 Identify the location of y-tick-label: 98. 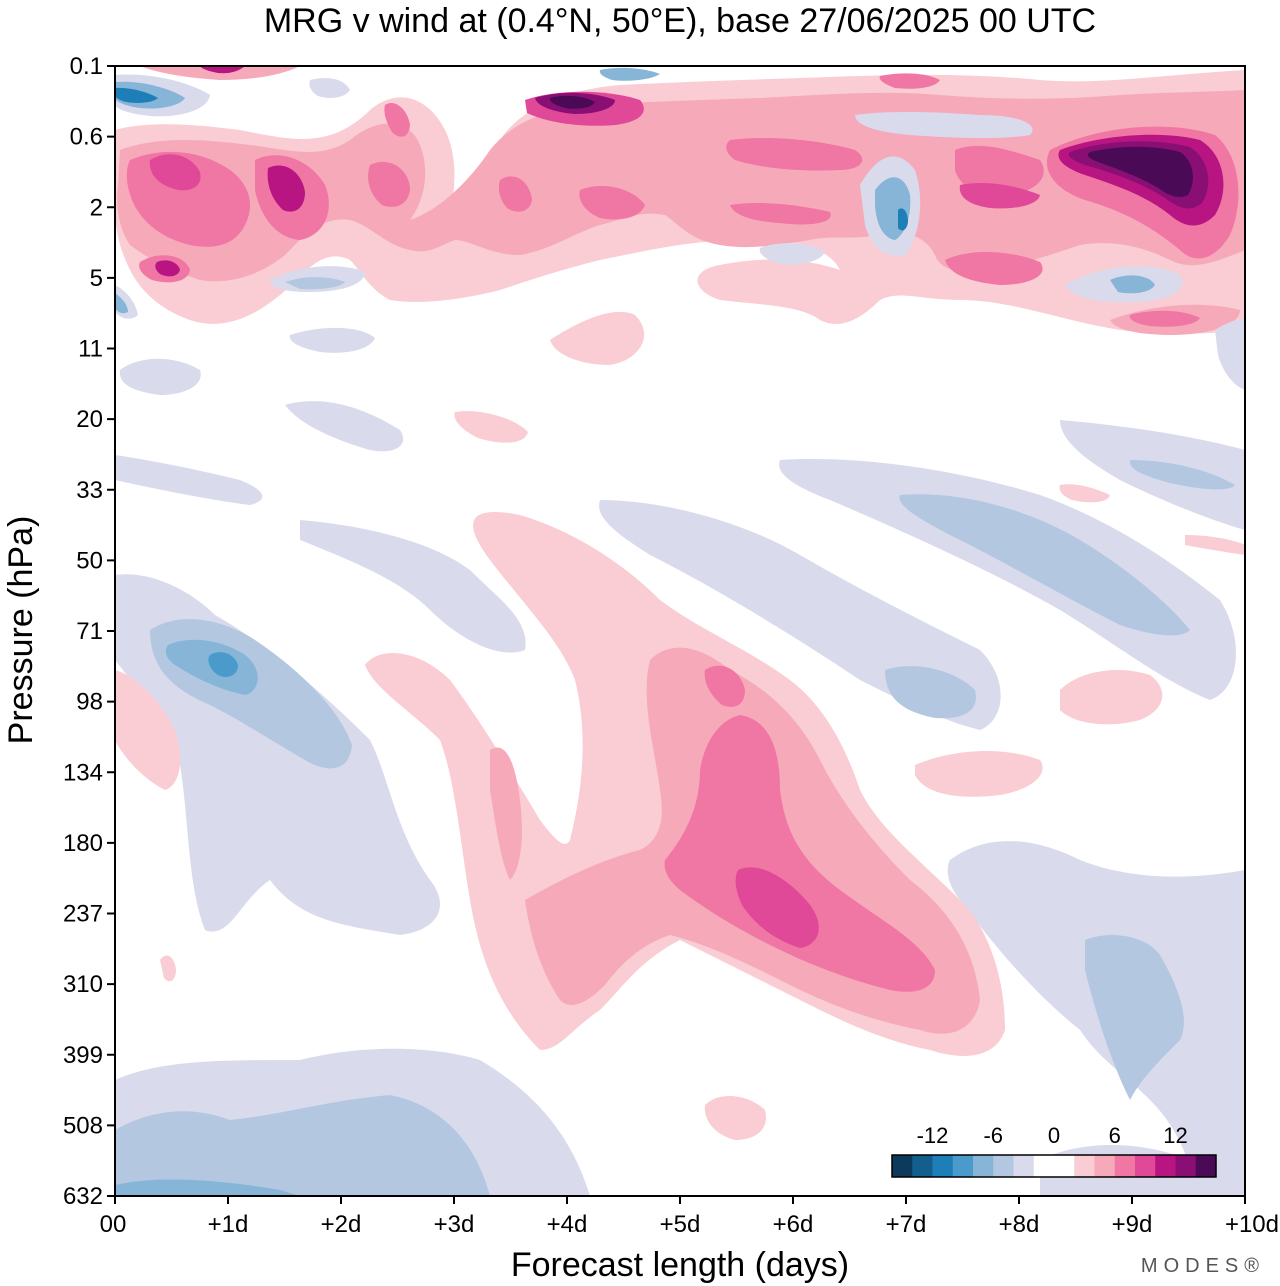
(89, 702).